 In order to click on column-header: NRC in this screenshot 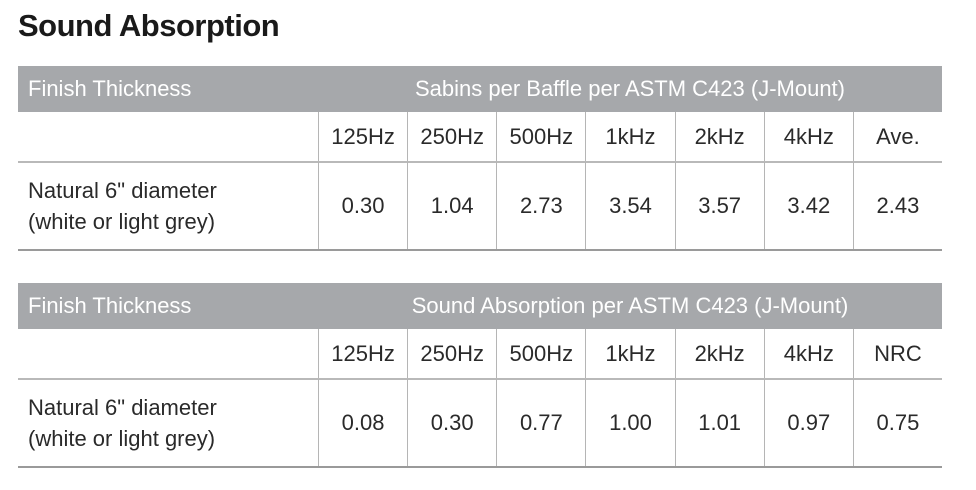, I will do `click(897, 354)`.